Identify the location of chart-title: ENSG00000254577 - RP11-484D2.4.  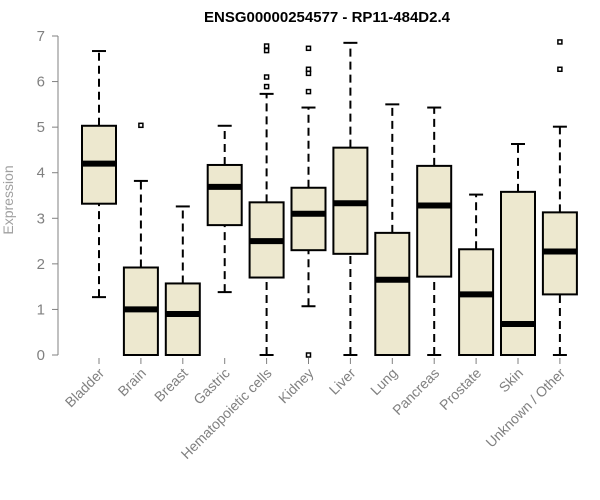
(327, 17).